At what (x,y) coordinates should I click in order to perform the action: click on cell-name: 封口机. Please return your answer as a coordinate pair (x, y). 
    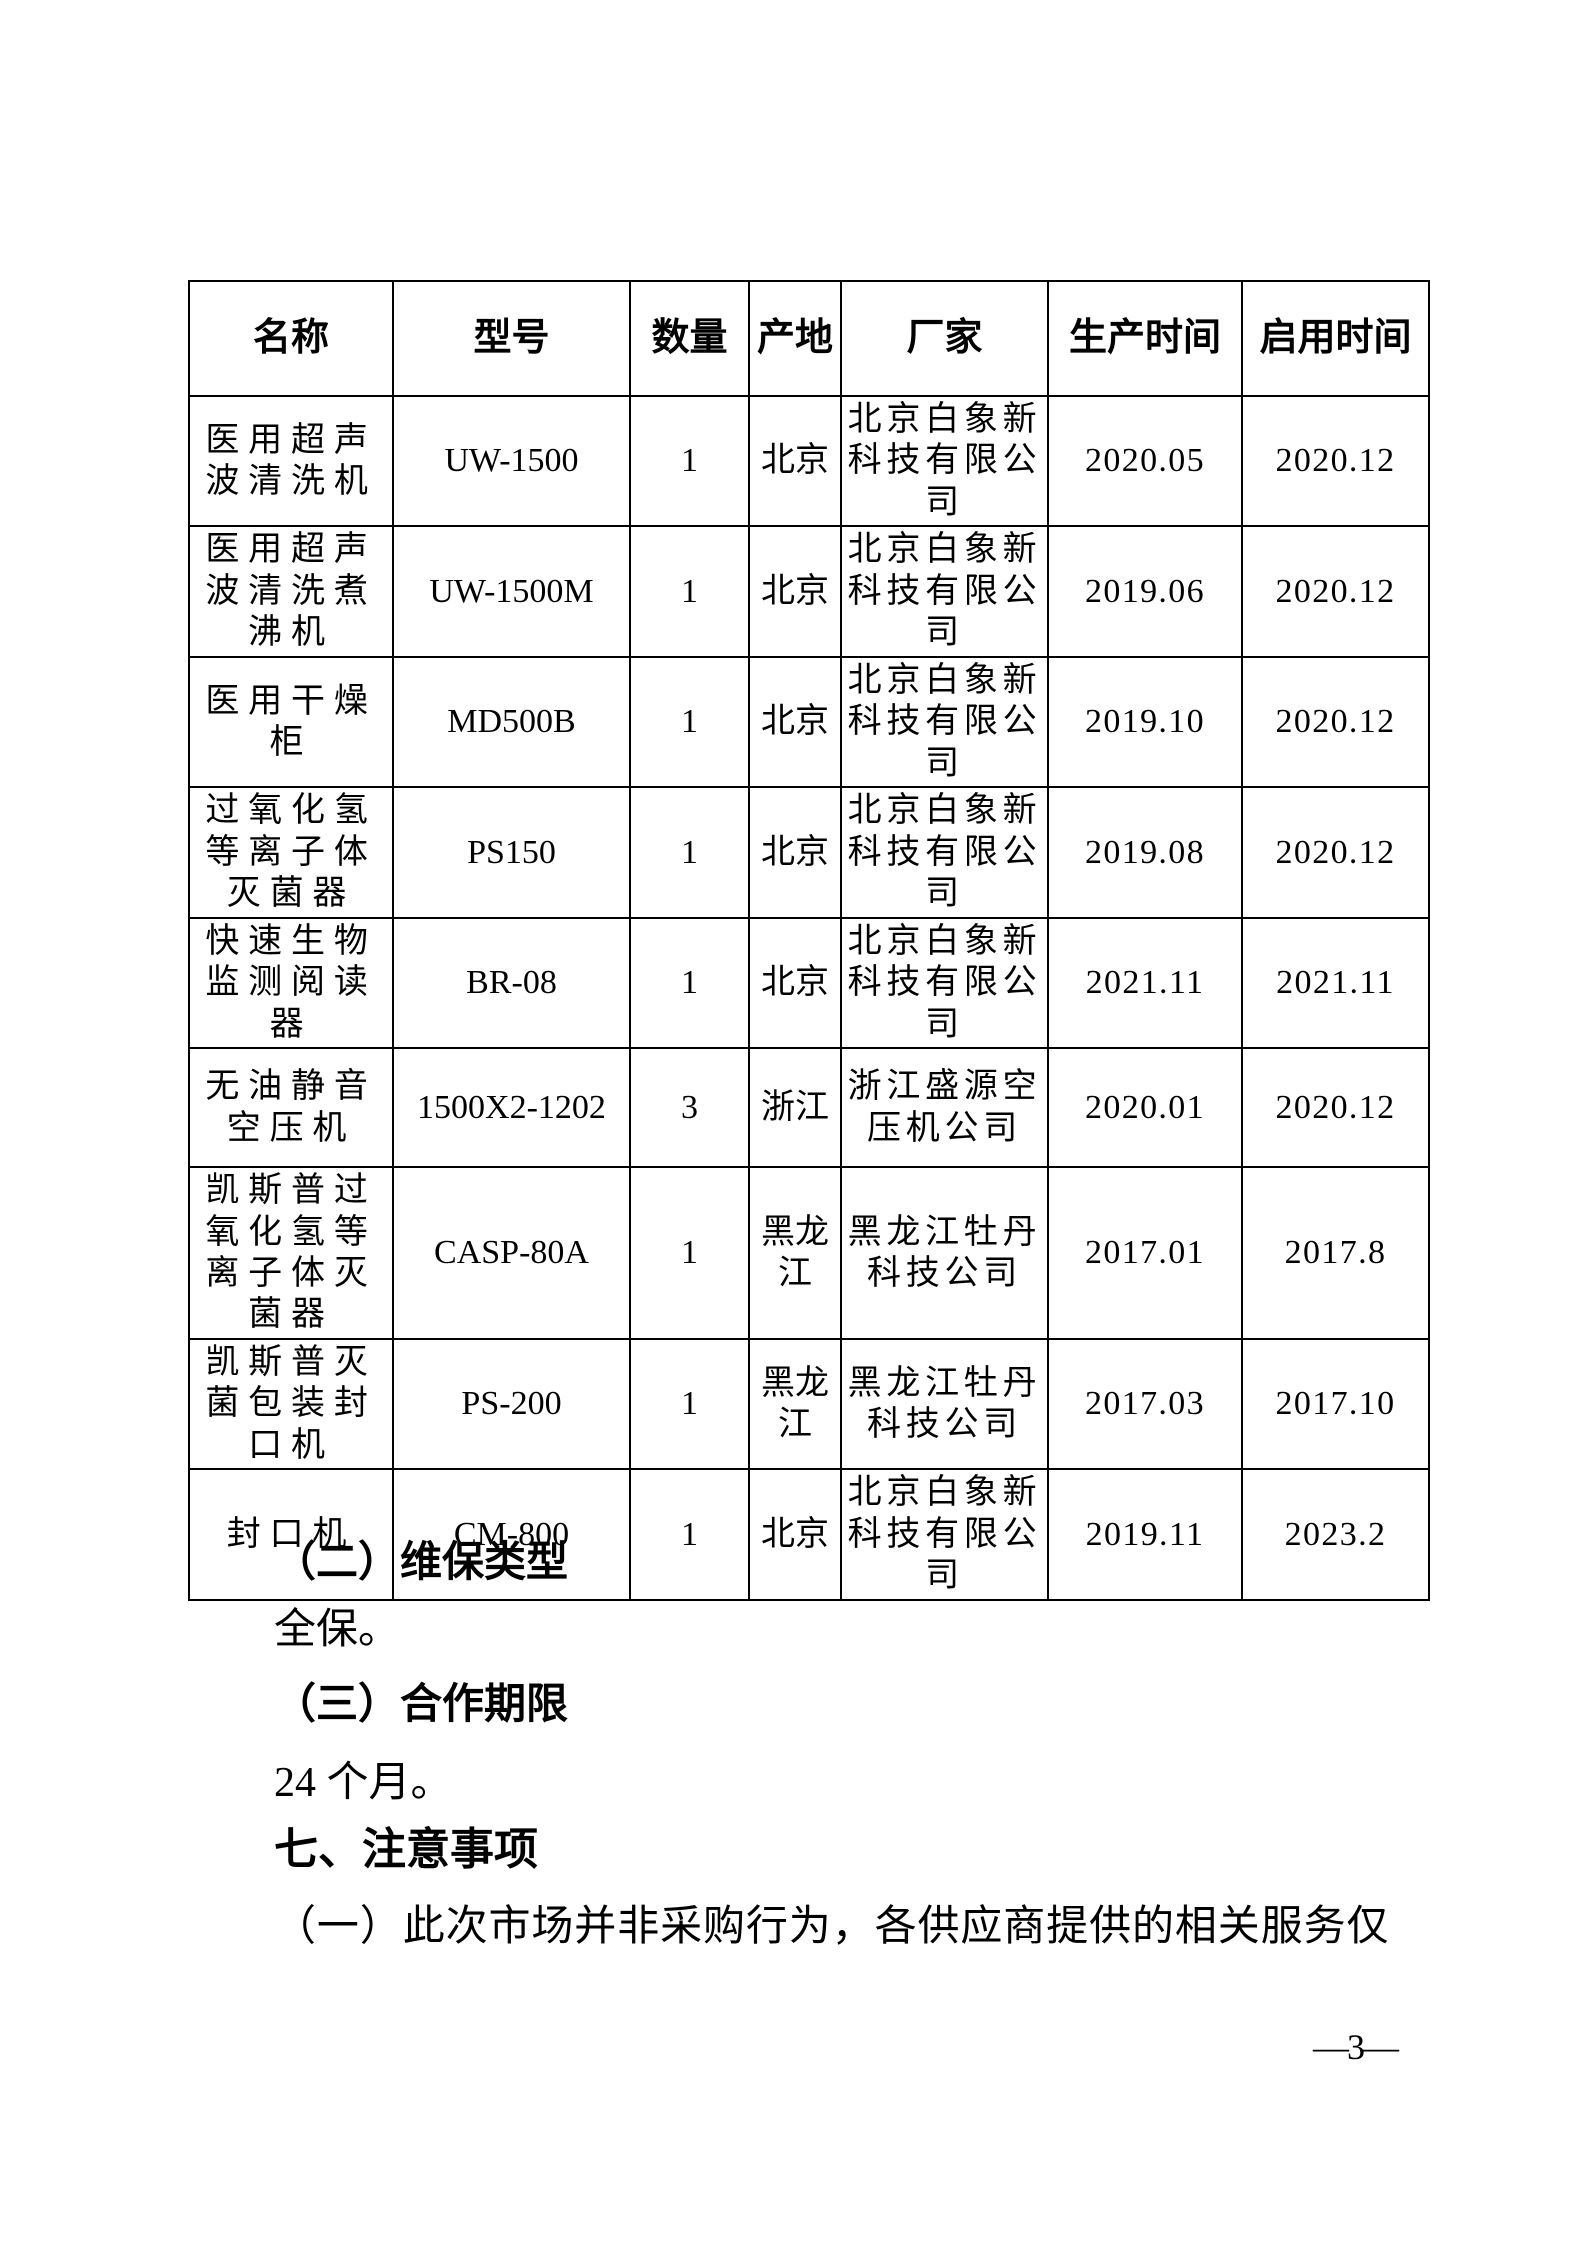
    Looking at the image, I should click on (291, 1534).